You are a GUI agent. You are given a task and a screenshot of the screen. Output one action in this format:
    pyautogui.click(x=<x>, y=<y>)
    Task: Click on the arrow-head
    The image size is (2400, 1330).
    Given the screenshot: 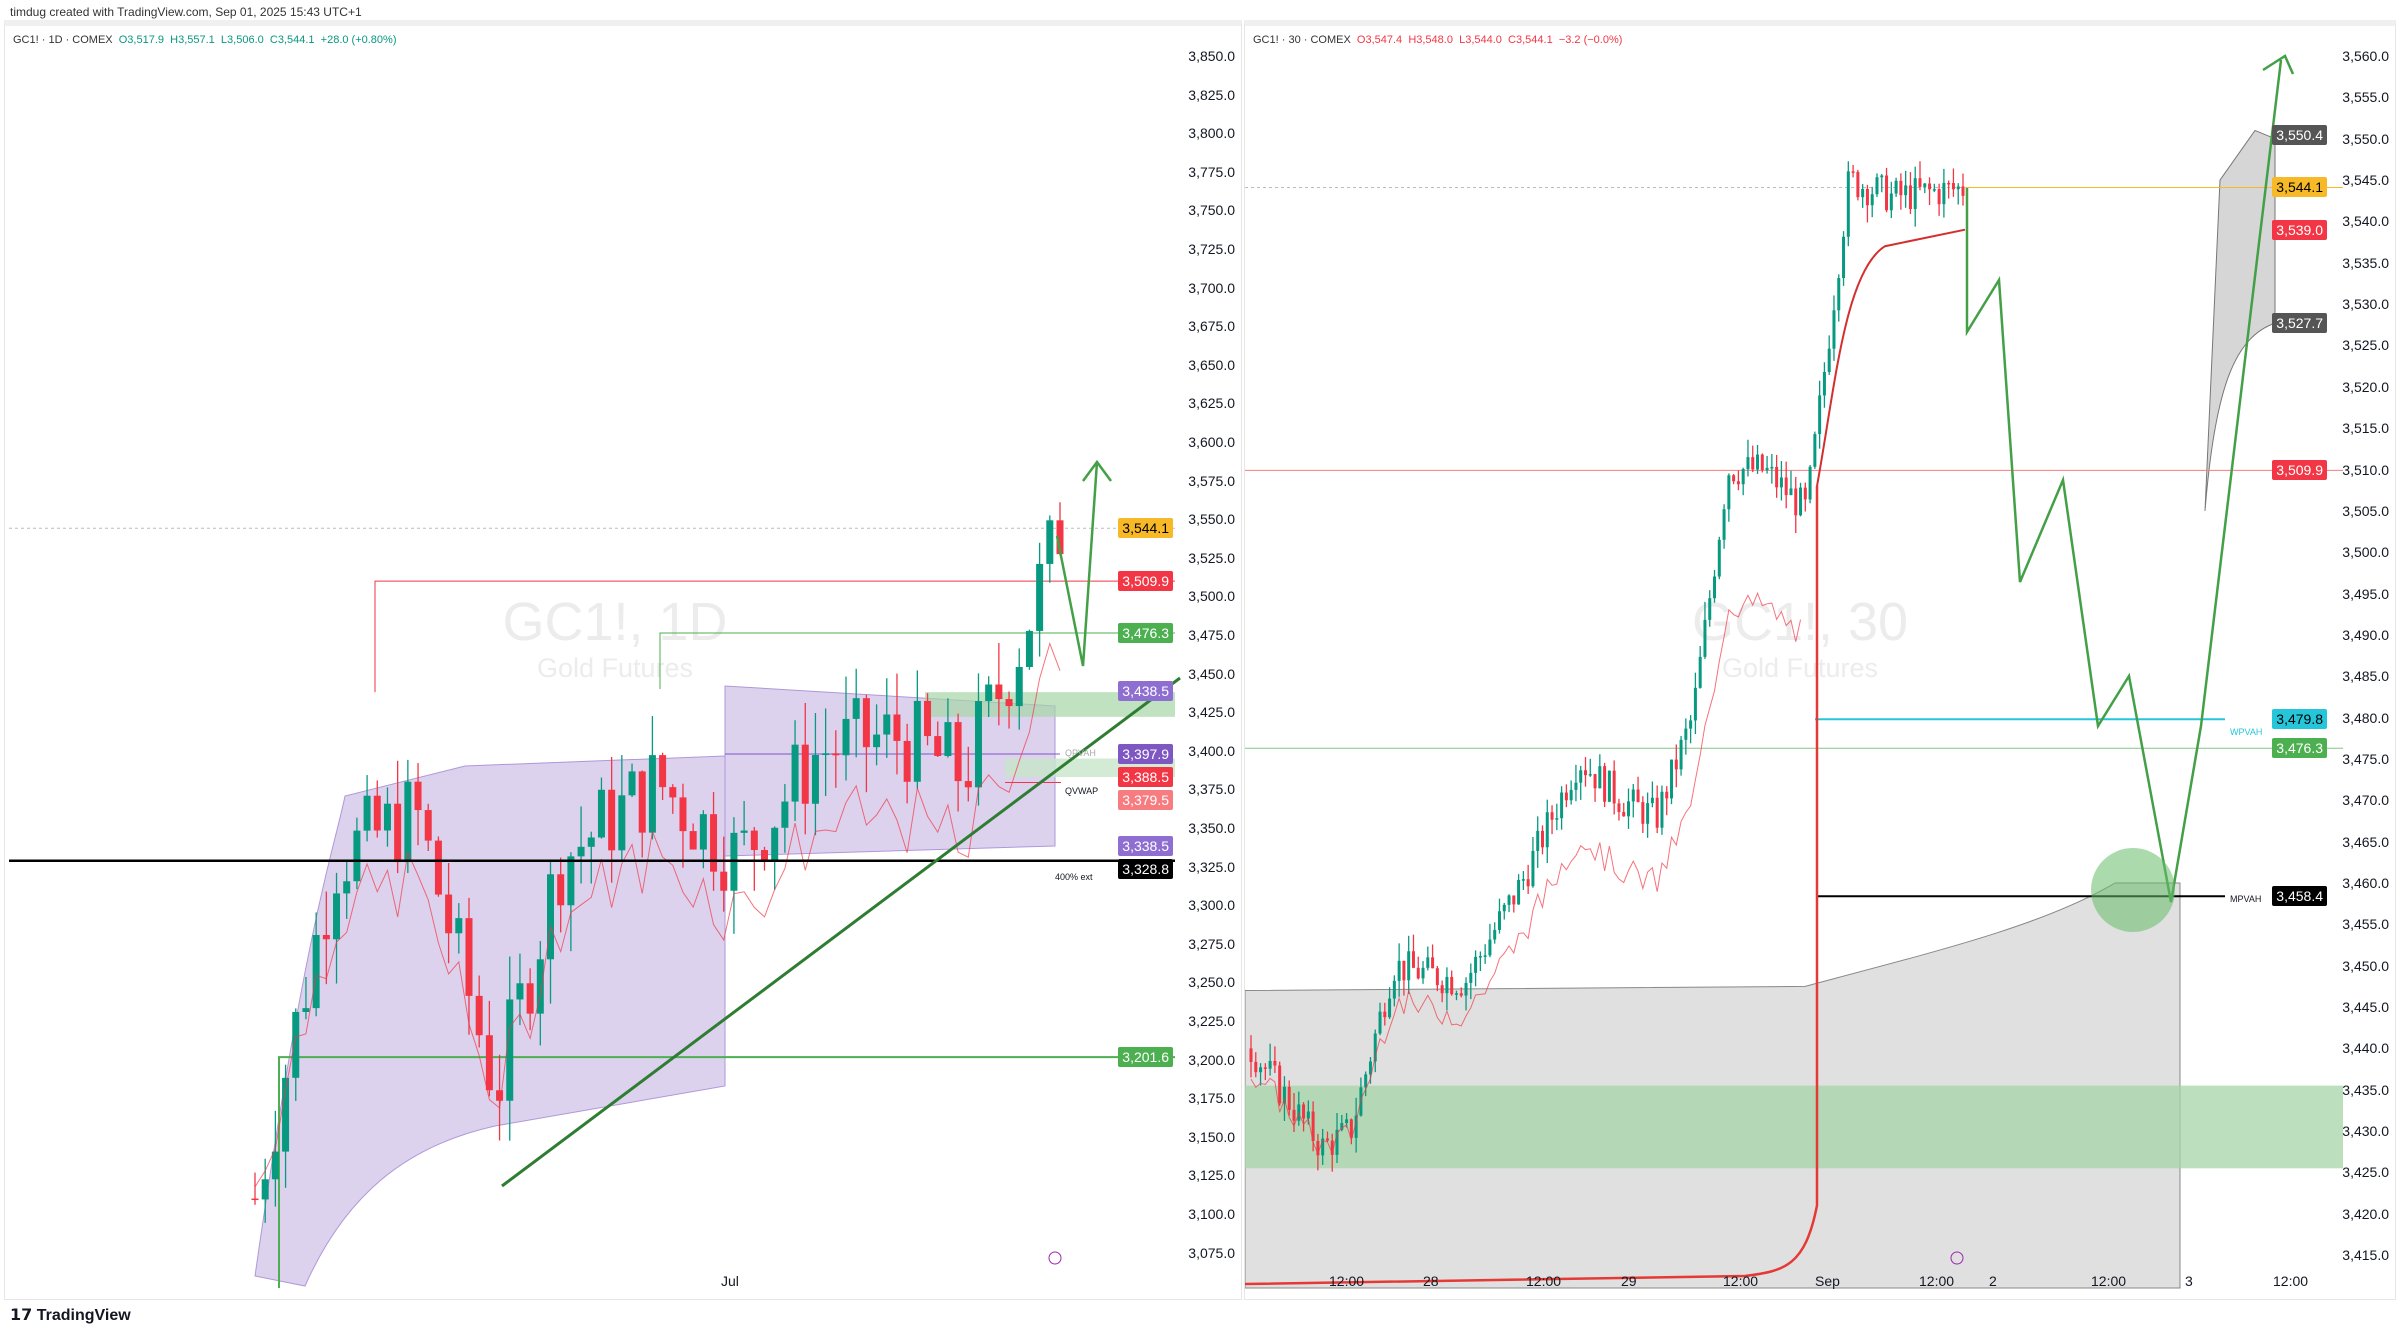 What is the action you would take?
    pyautogui.click(x=1097, y=470)
    